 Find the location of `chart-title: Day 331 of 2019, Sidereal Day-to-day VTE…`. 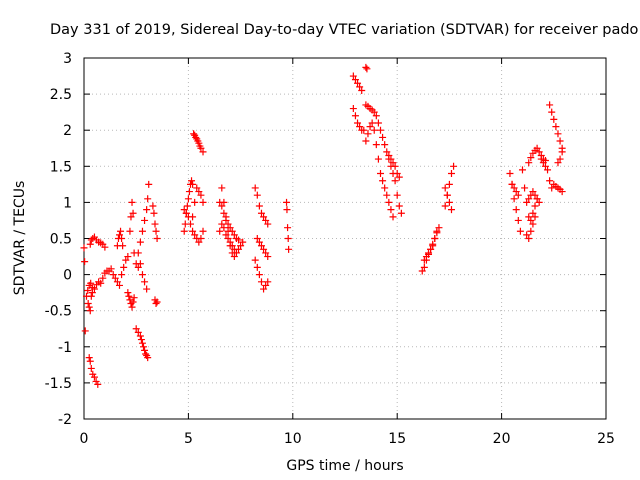

chart-title: Day 331 of 2019, Sidereal Day-to-day VTE… is located at coordinates (344, 30).